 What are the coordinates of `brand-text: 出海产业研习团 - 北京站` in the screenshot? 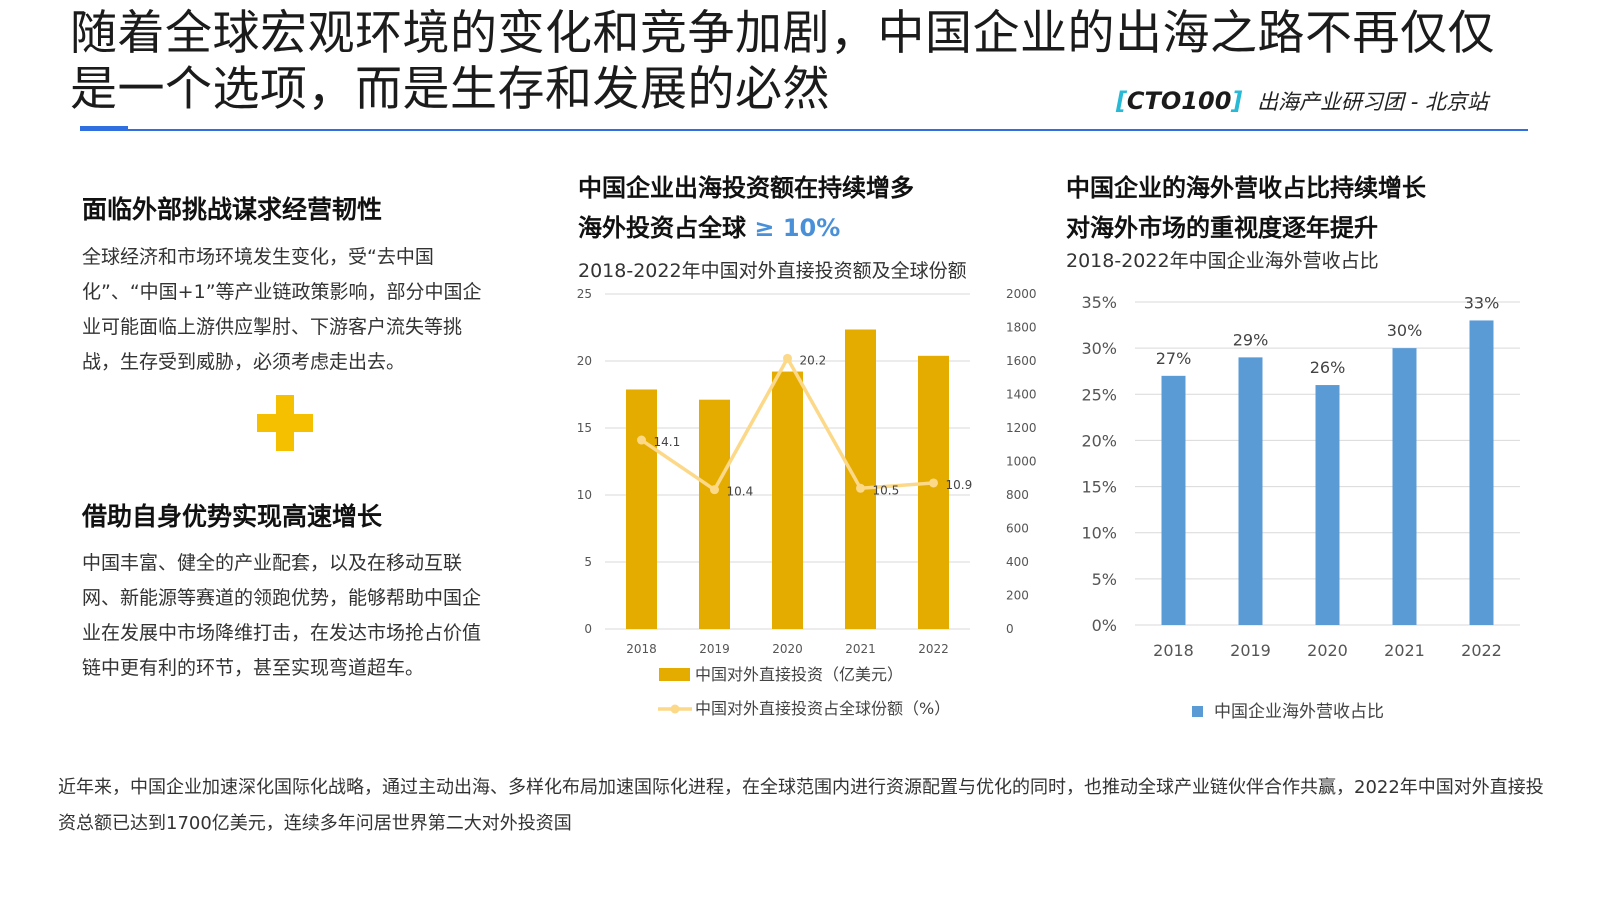 It's located at (1372, 102).